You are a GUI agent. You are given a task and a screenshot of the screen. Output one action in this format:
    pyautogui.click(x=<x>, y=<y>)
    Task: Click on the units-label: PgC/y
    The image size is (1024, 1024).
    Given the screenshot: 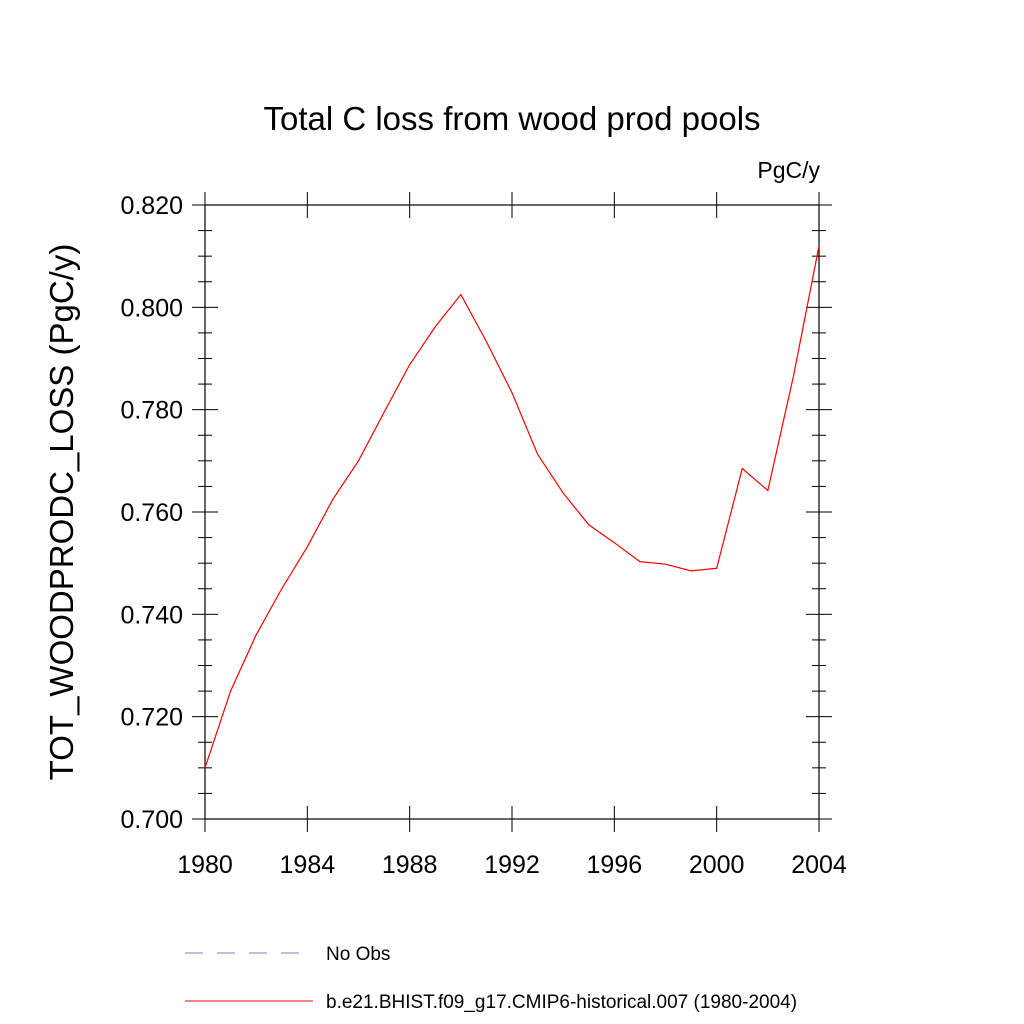 What is the action you would take?
    pyautogui.click(x=788, y=170)
    